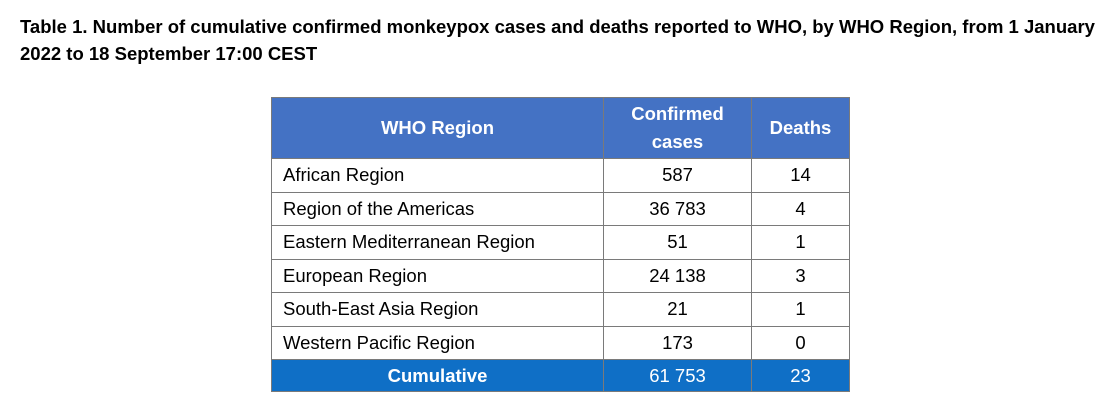 The width and height of the screenshot is (1118, 400). Describe the element at coordinates (677, 275) in the screenshot. I see `confirmed-cases-cell: 24 138` at that location.